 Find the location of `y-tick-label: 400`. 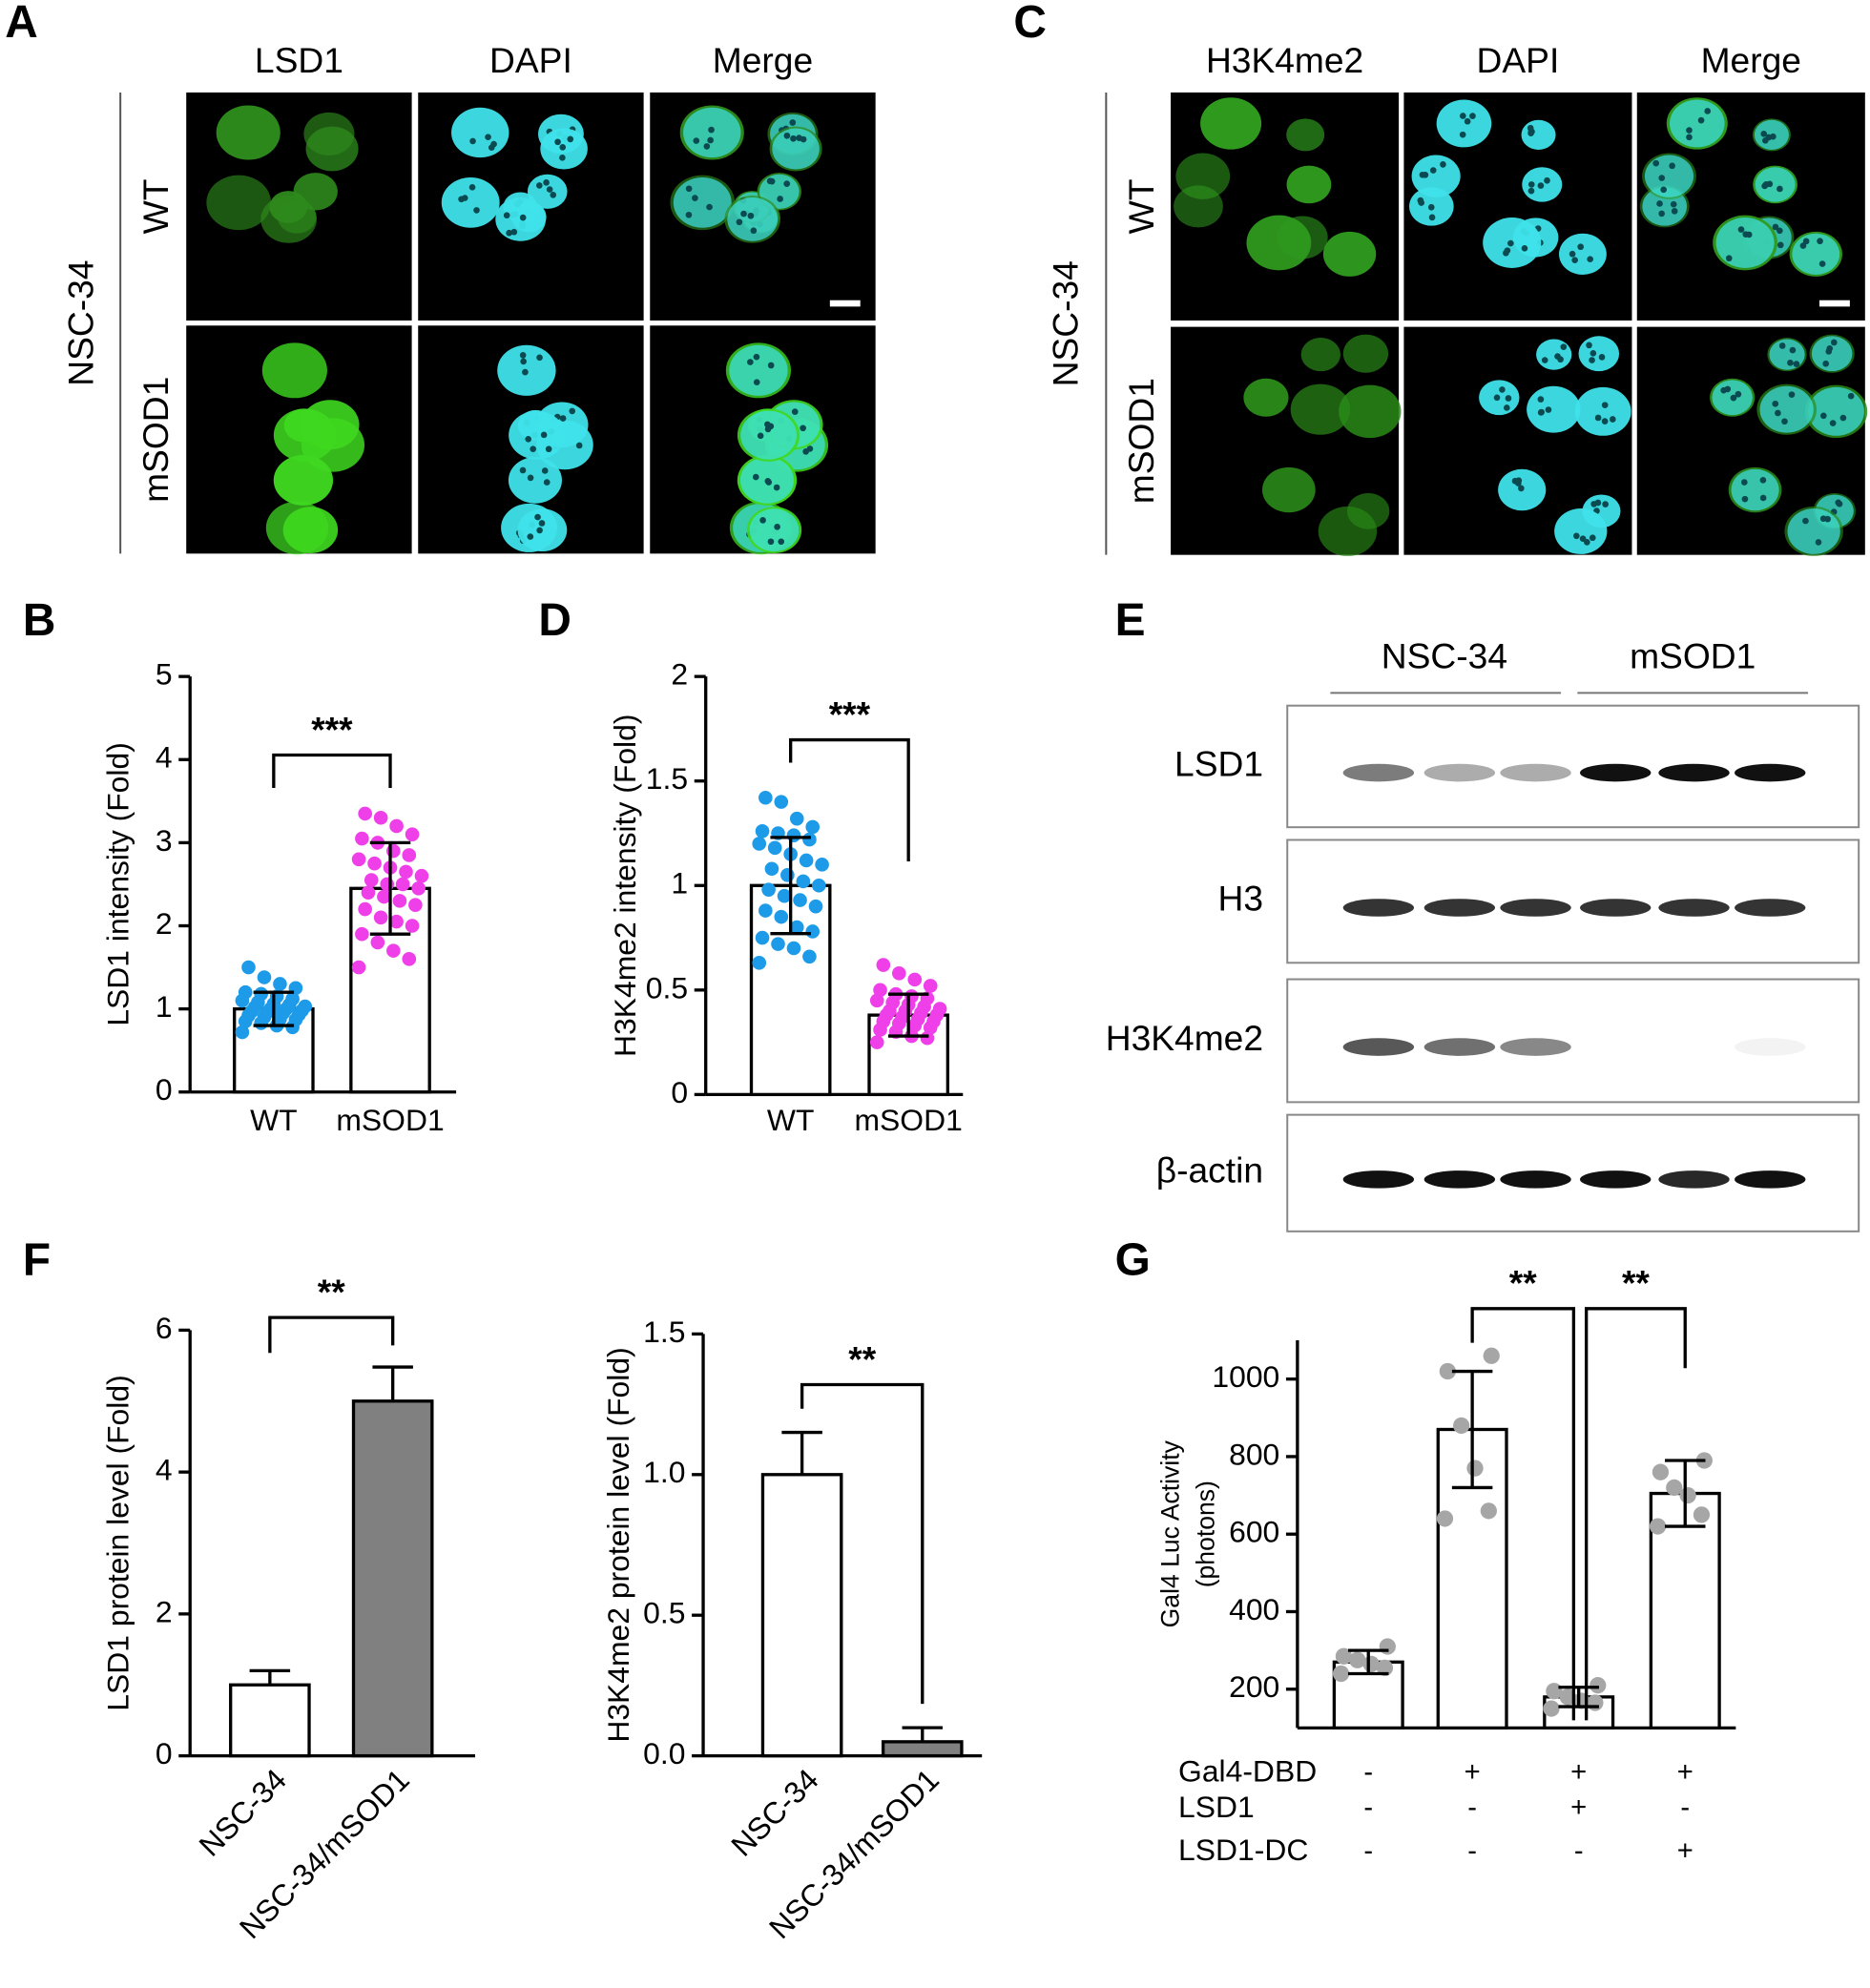

y-tick-label: 400 is located at coordinates (1254, 1609).